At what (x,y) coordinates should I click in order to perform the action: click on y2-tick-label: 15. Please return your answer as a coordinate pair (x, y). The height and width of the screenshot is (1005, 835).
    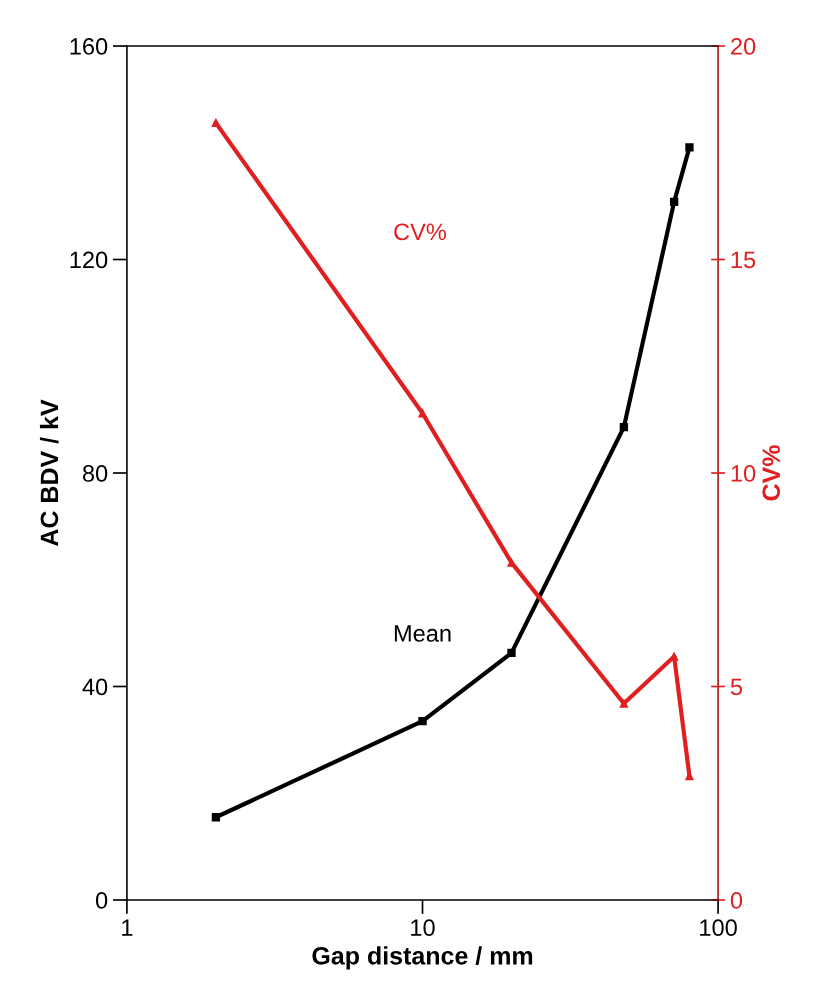
    Looking at the image, I should click on (743, 260).